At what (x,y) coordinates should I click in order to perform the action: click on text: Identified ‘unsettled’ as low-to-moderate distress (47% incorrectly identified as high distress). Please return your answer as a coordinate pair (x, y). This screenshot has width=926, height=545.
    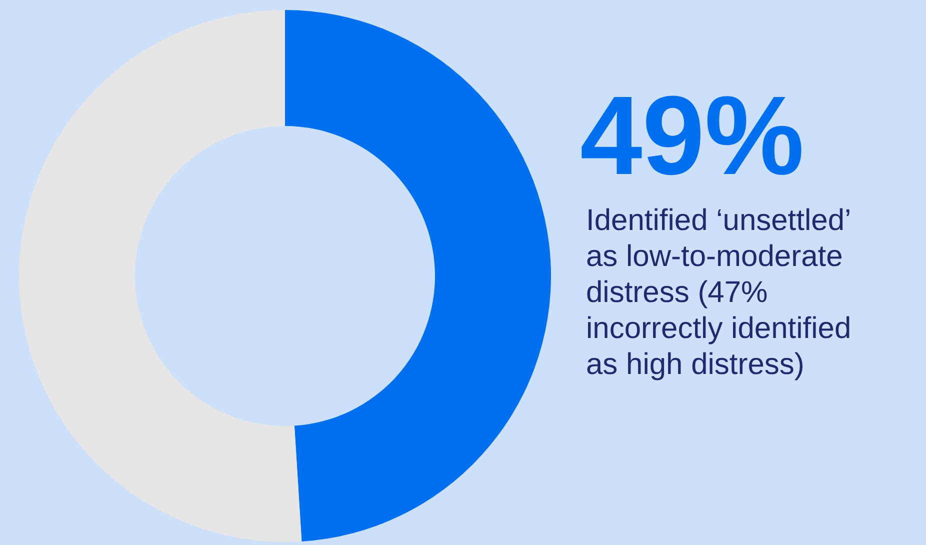
    Looking at the image, I should click on (719, 292).